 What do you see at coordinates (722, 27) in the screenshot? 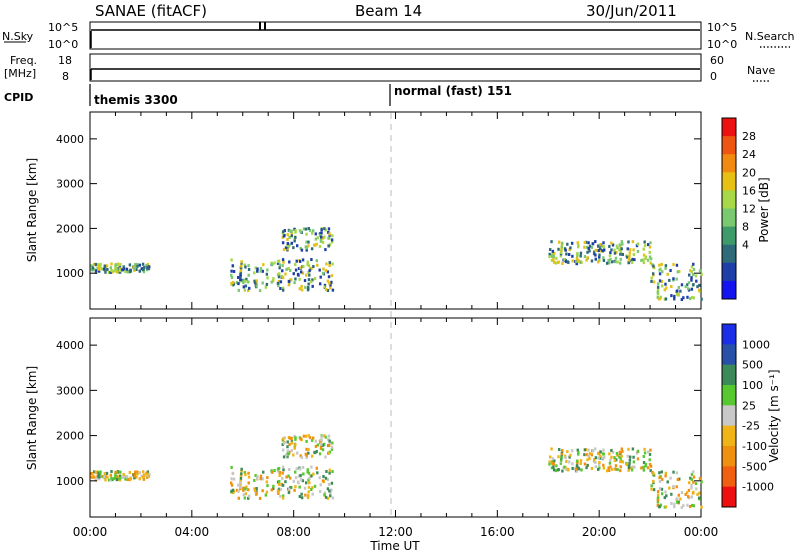
I see `nsearch-tick-top: 10^5` at bounding box center [722, 27].